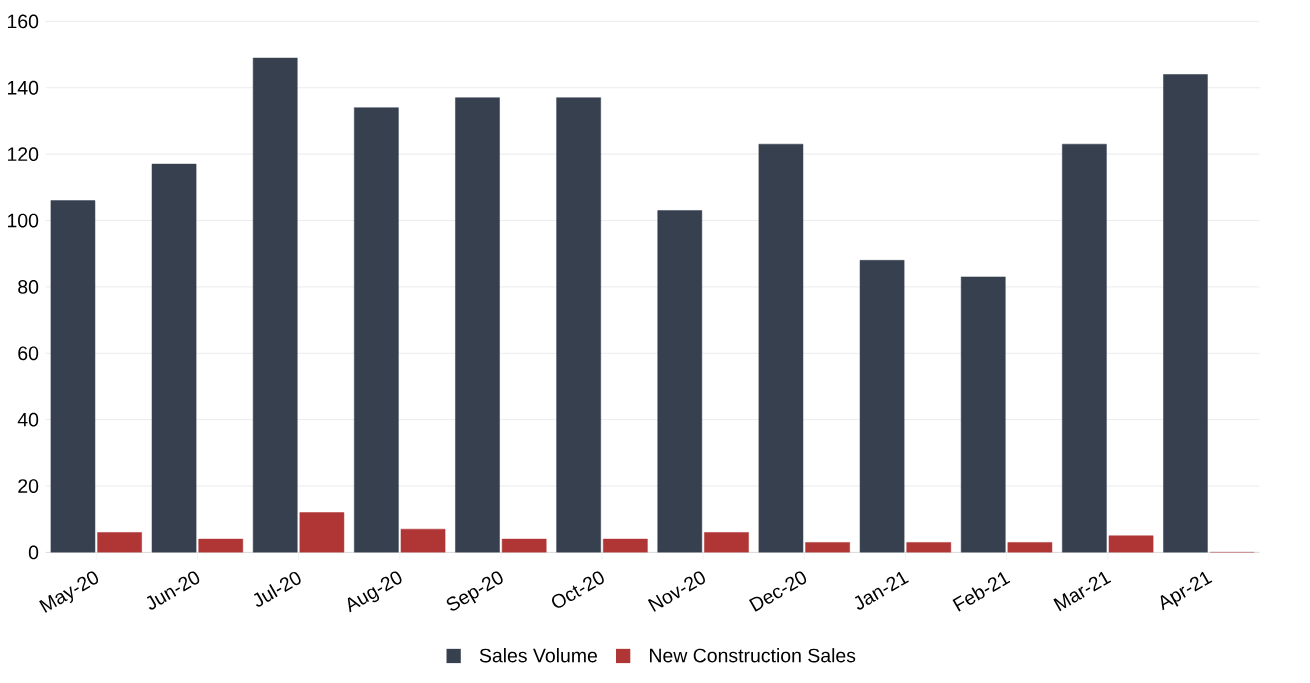 The image size is (1310, 683). I want to click on y-tick-label: 140, so click(23, 88).